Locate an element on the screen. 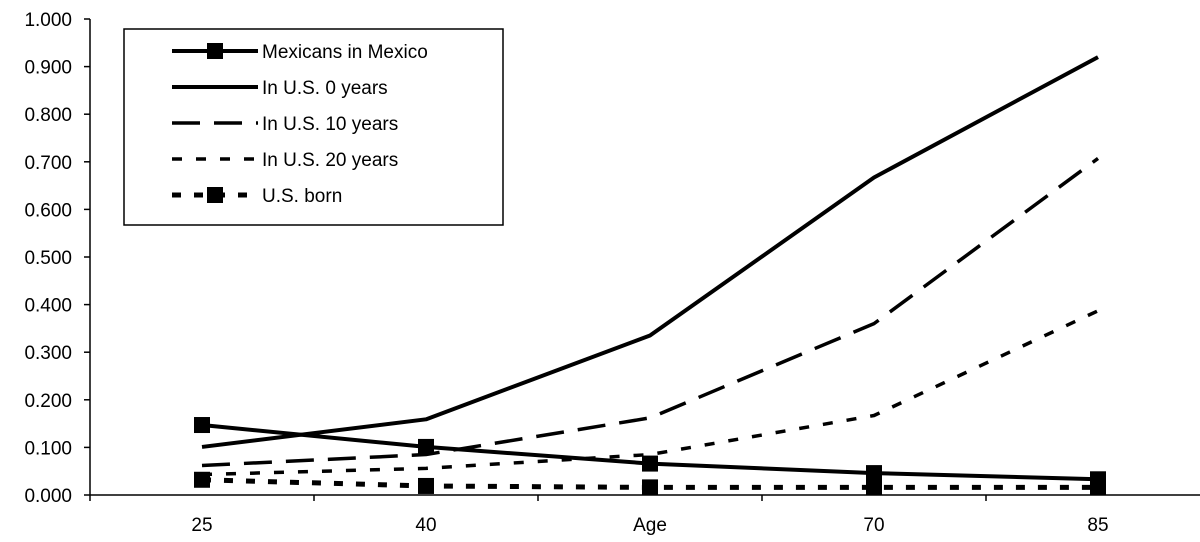 This screenshot has width=1200, height=542. y-tick-label: 0.800 is located at coordinates (48, 115).